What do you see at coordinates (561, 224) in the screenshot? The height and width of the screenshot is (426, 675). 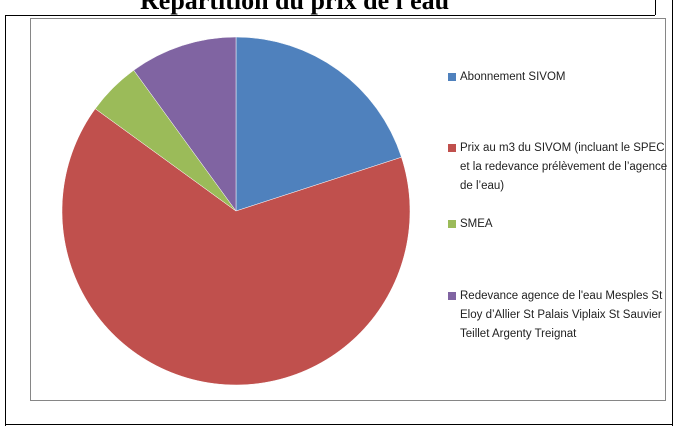 I see `legend-item: SMEA` at bounding box center [561, 224].